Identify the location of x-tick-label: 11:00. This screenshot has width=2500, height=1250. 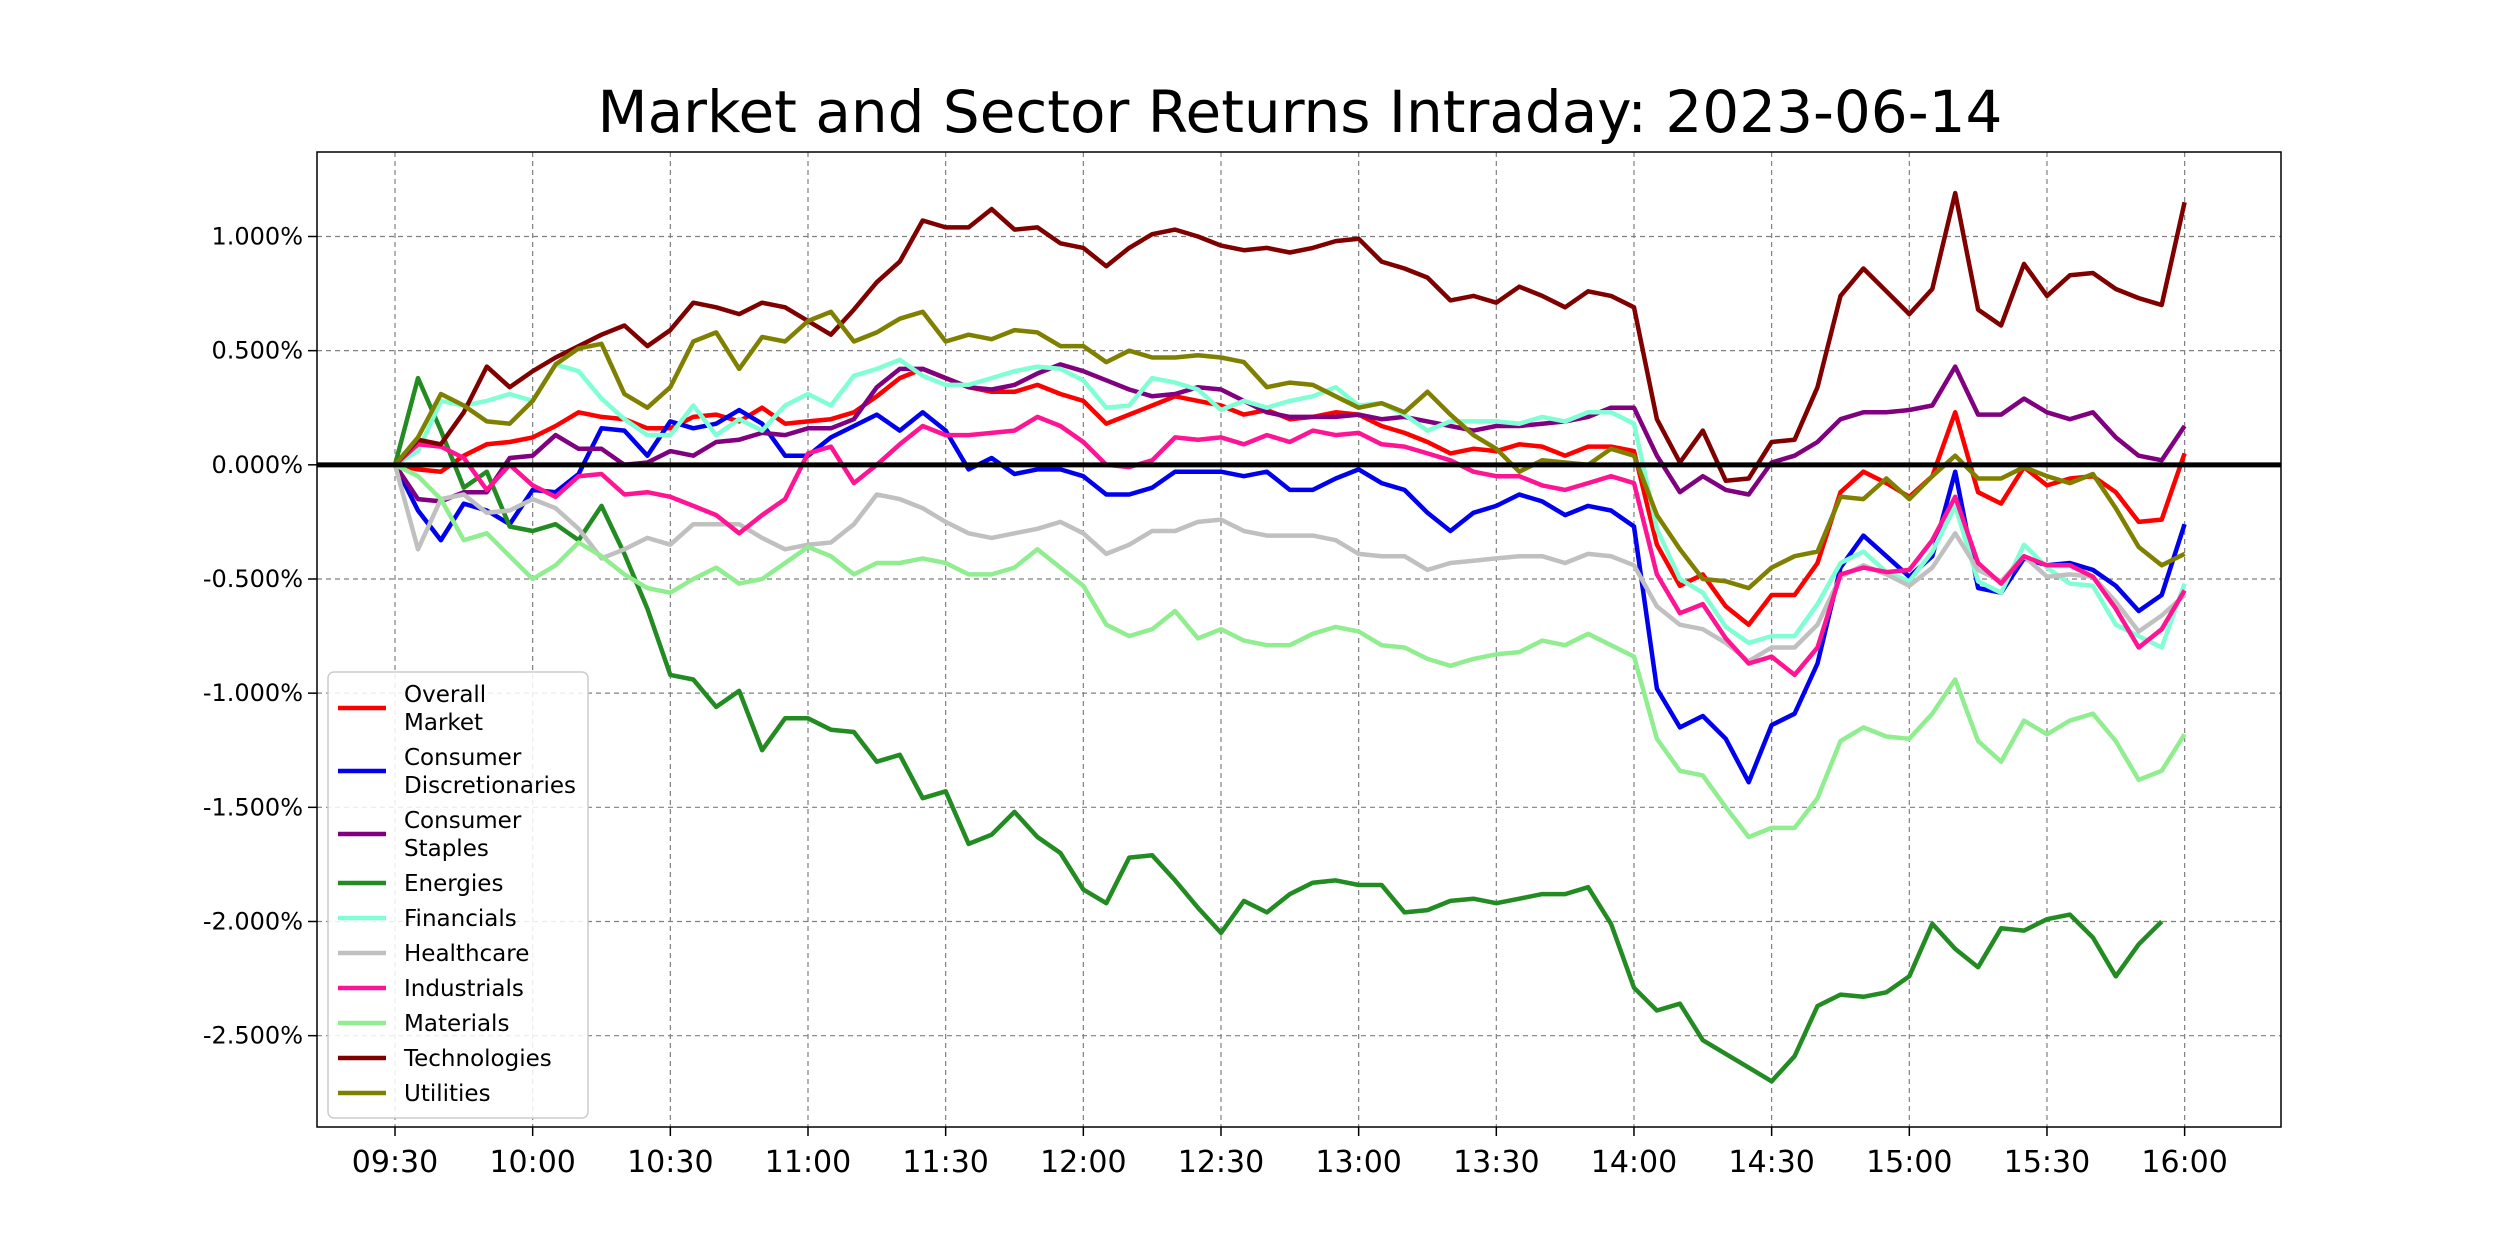
(808, 1162).